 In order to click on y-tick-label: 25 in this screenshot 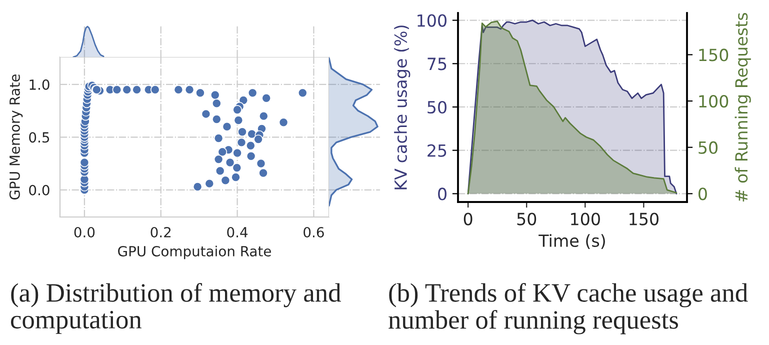, I will do `click(437, 150)`.